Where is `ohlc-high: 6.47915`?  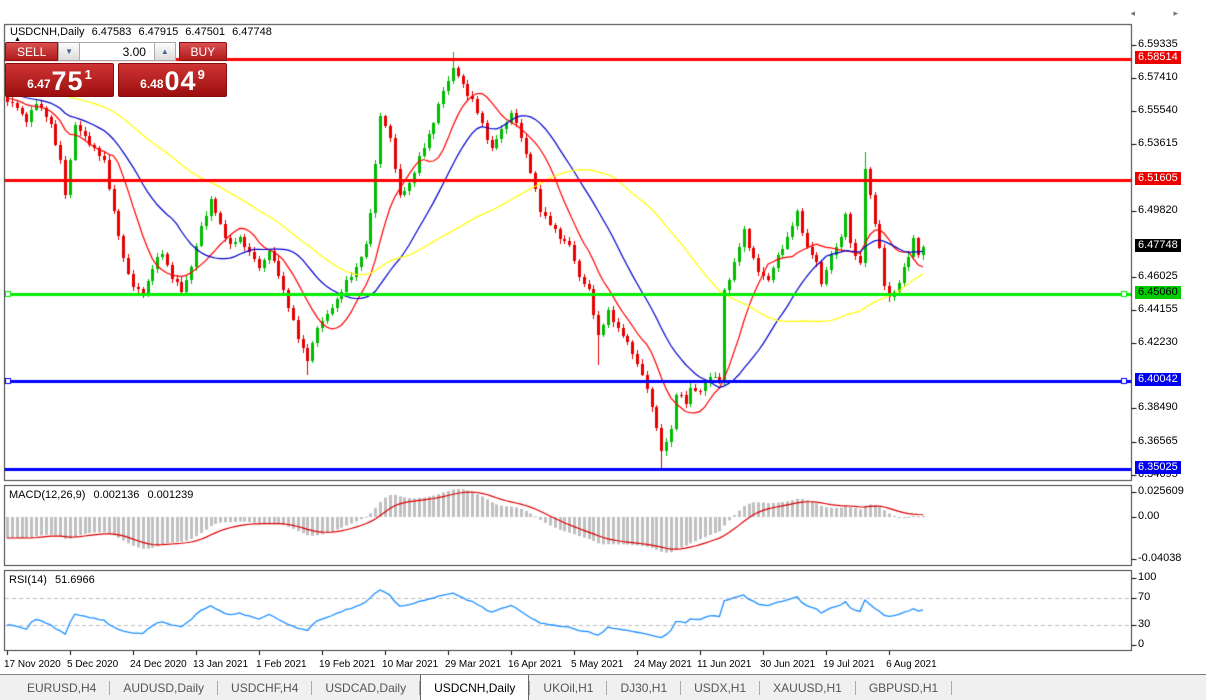 ohlc-high: 6.47915 is located at coordinates (158, 32).